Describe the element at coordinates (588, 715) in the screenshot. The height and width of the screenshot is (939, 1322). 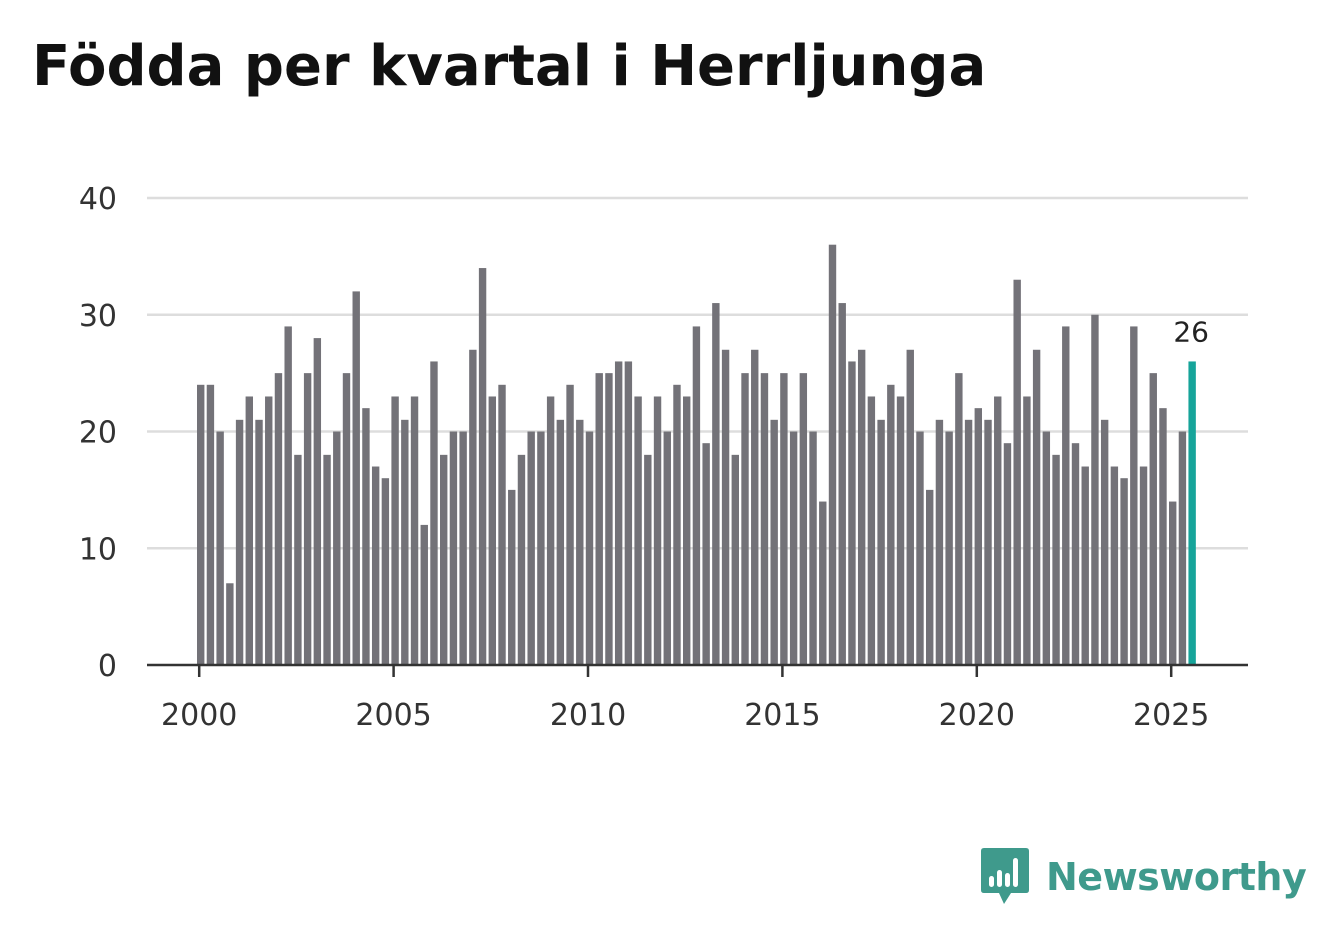
I see `x-tick-label-2010: 2010` at that location.